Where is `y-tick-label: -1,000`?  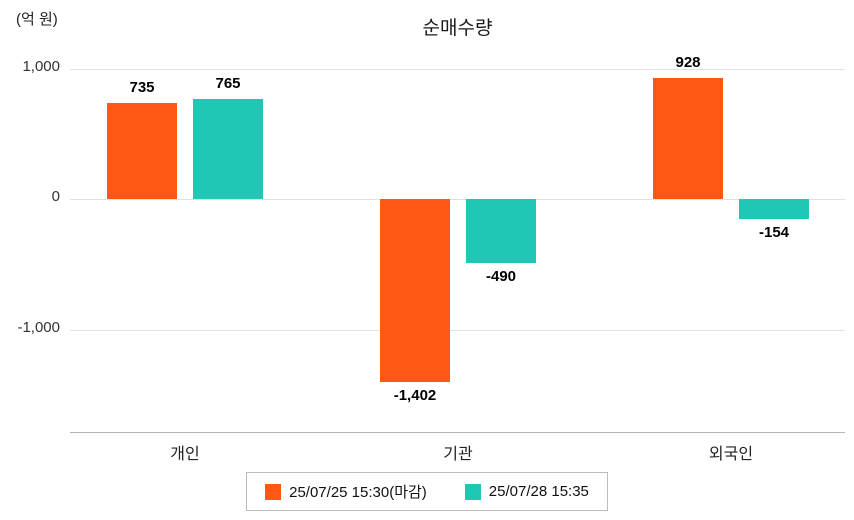
y-tick-label: -1,000 is located at coordinates (38, 327).